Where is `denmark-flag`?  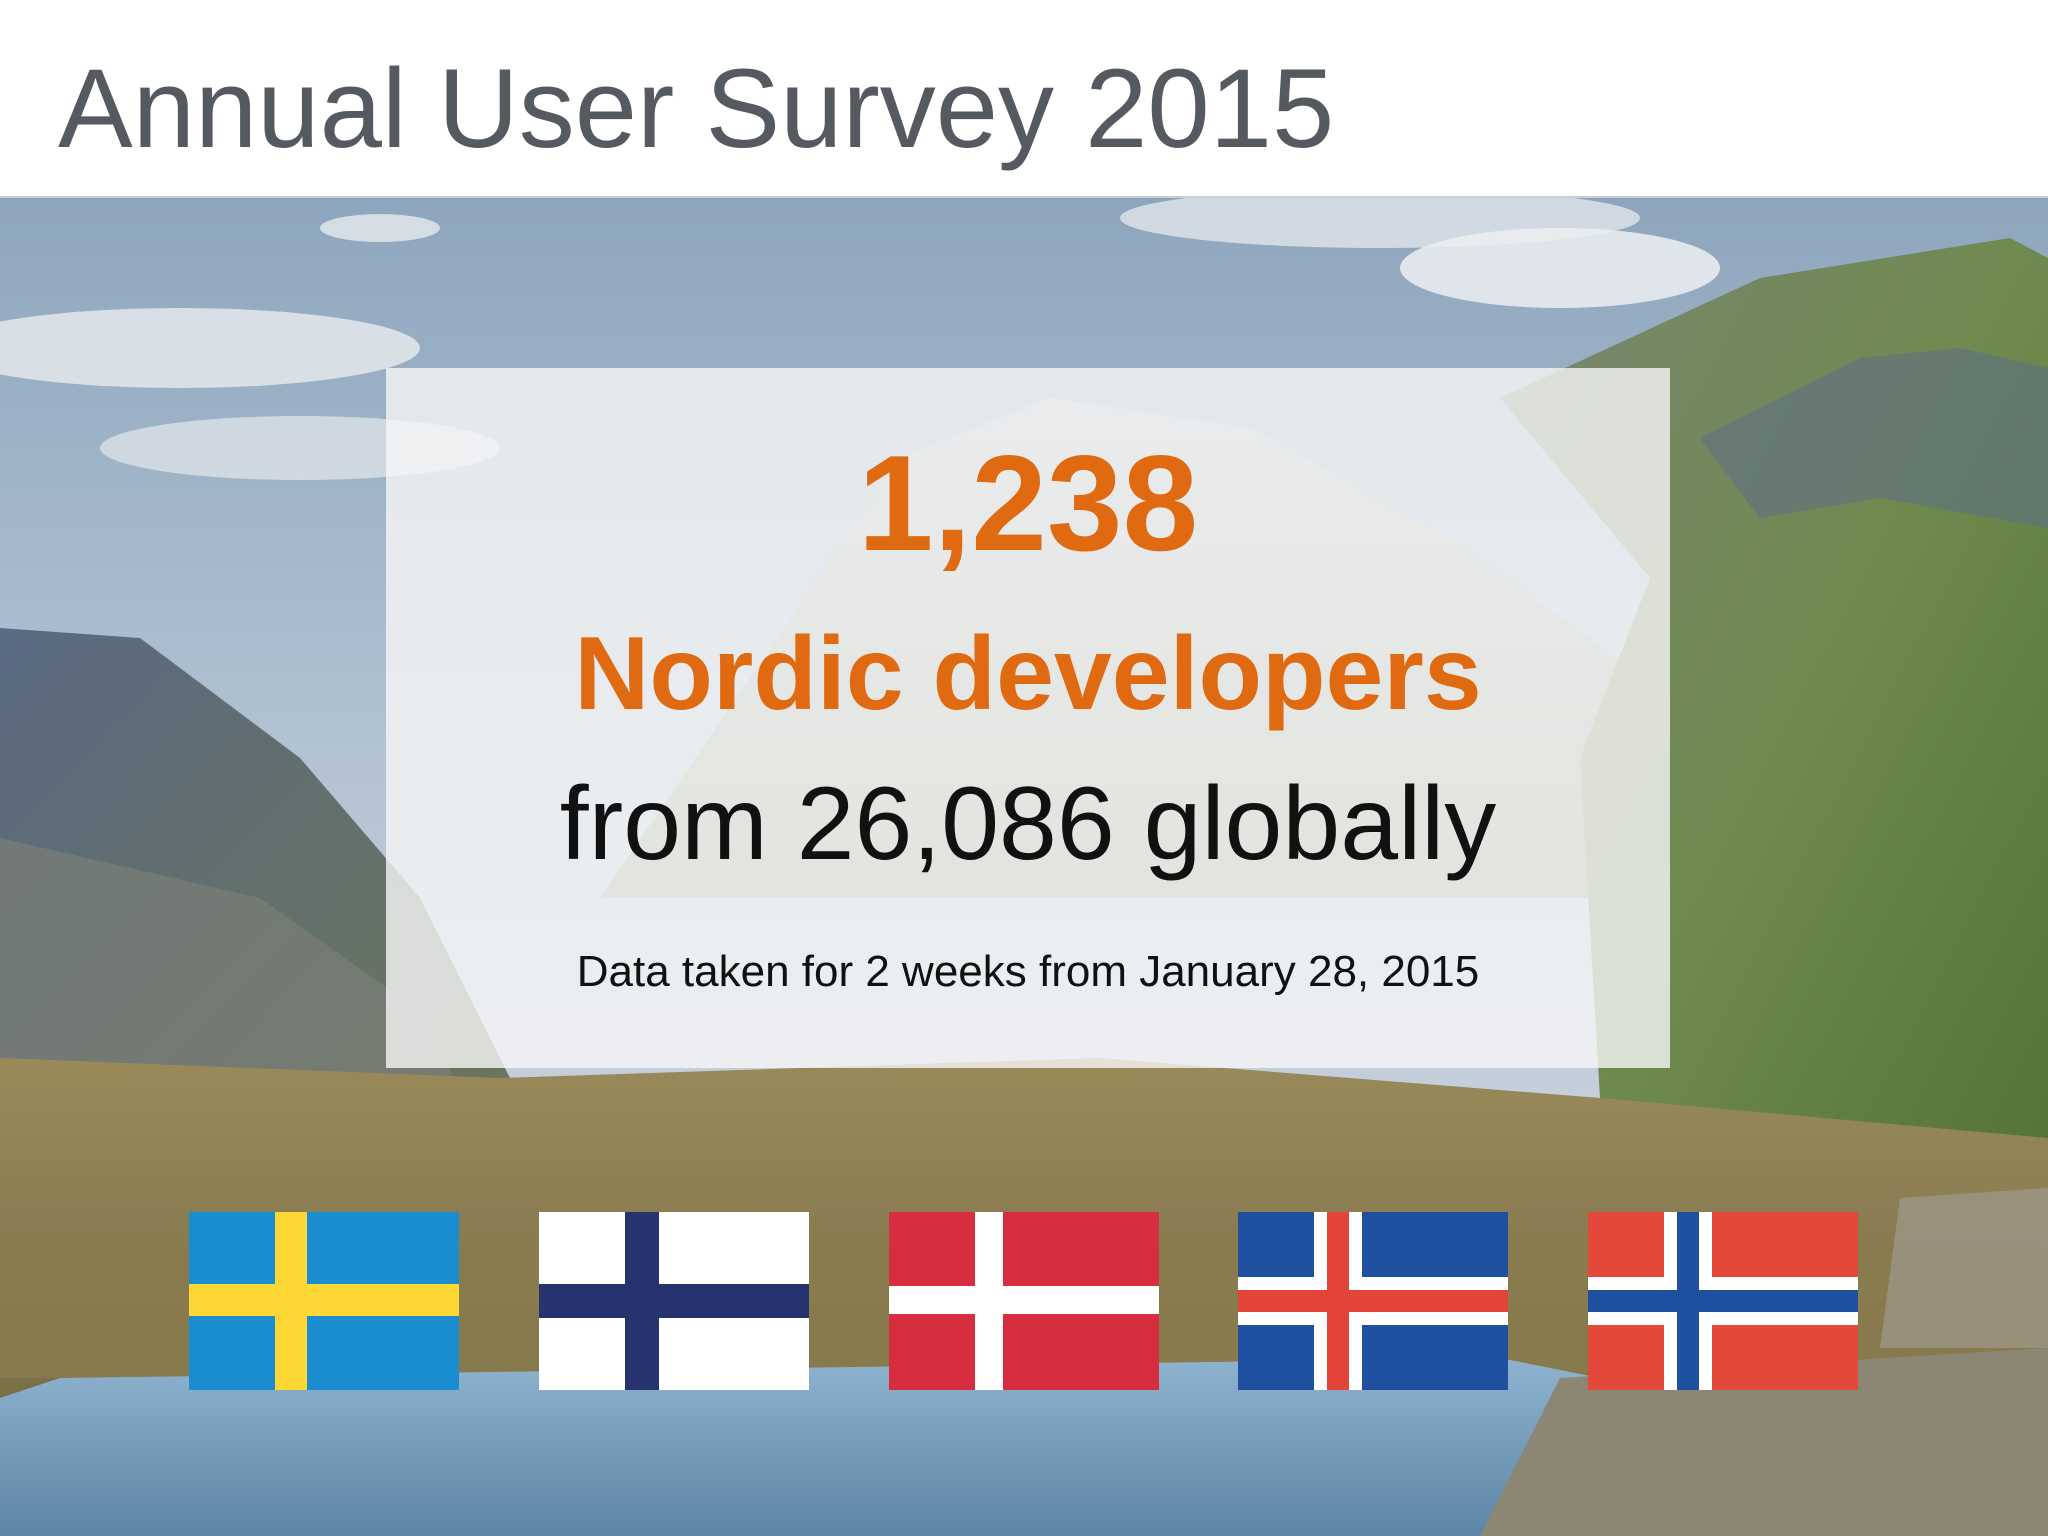 denmark-flag is located at coordinates (1024, 1301).